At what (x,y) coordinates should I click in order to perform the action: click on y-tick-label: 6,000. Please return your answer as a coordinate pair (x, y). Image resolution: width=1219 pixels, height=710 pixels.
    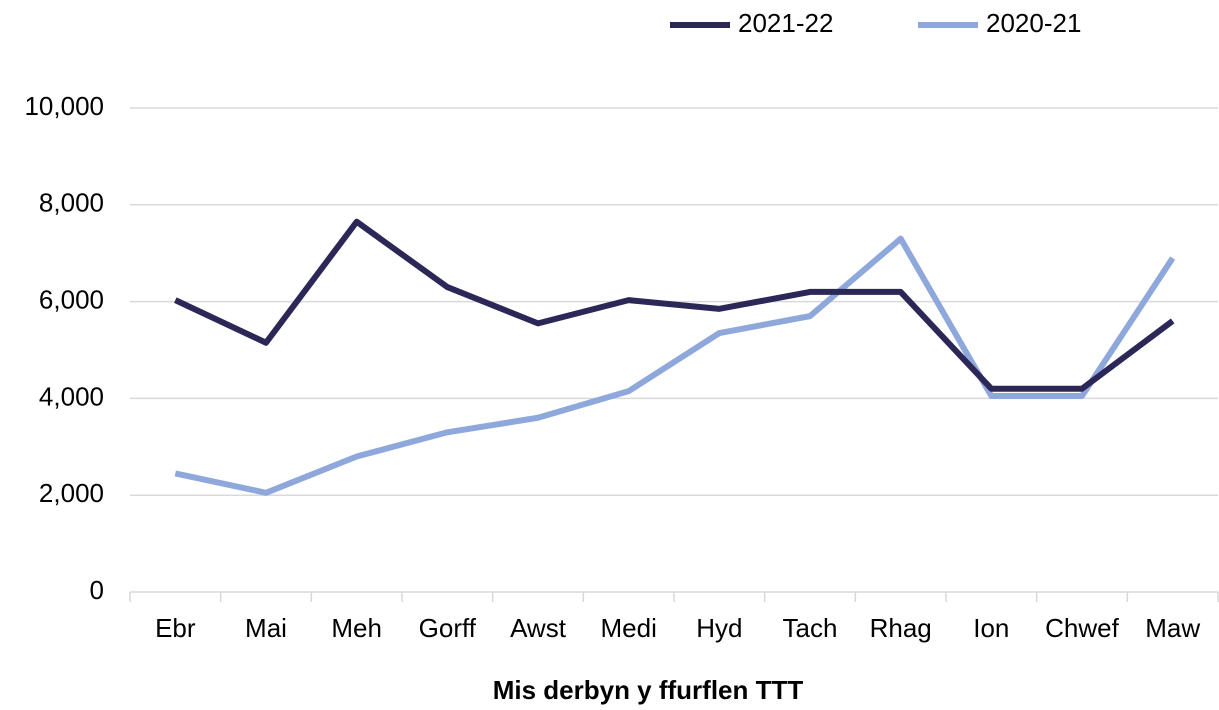
    Looking at the image, I should click on (71, 299).